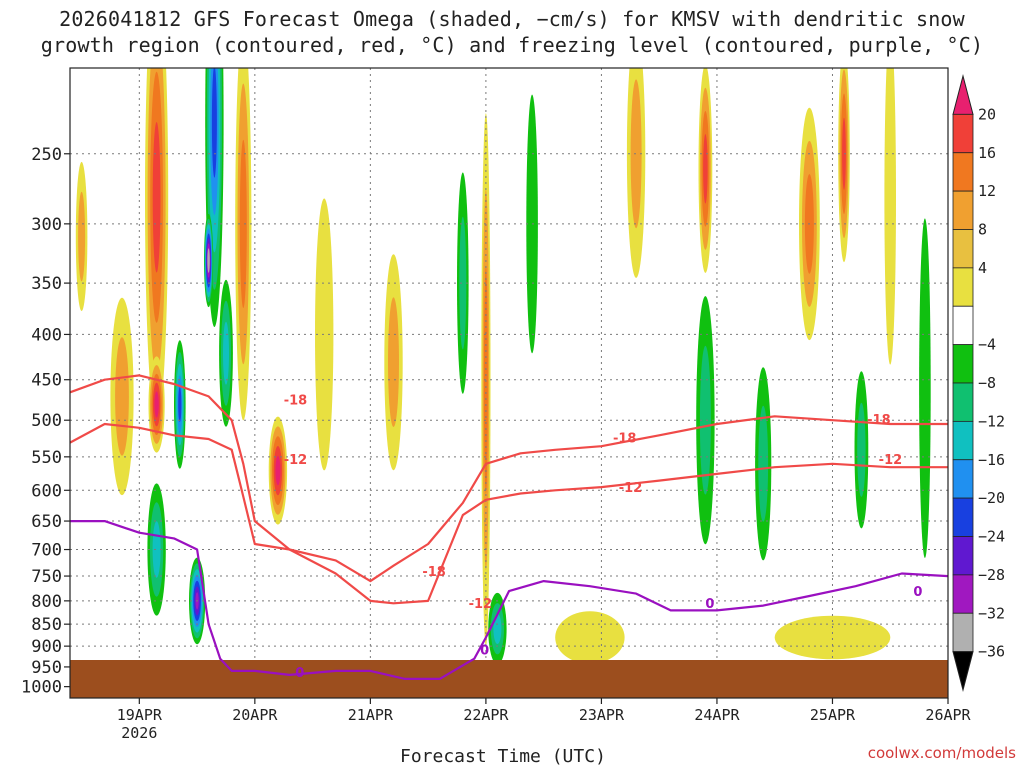 Image resolution: width=1024 pixels, height=768 pixels. Describe the element at coordinates (486, 715) in the screenshot. I see `x-tick-label: 22APR` at that location.